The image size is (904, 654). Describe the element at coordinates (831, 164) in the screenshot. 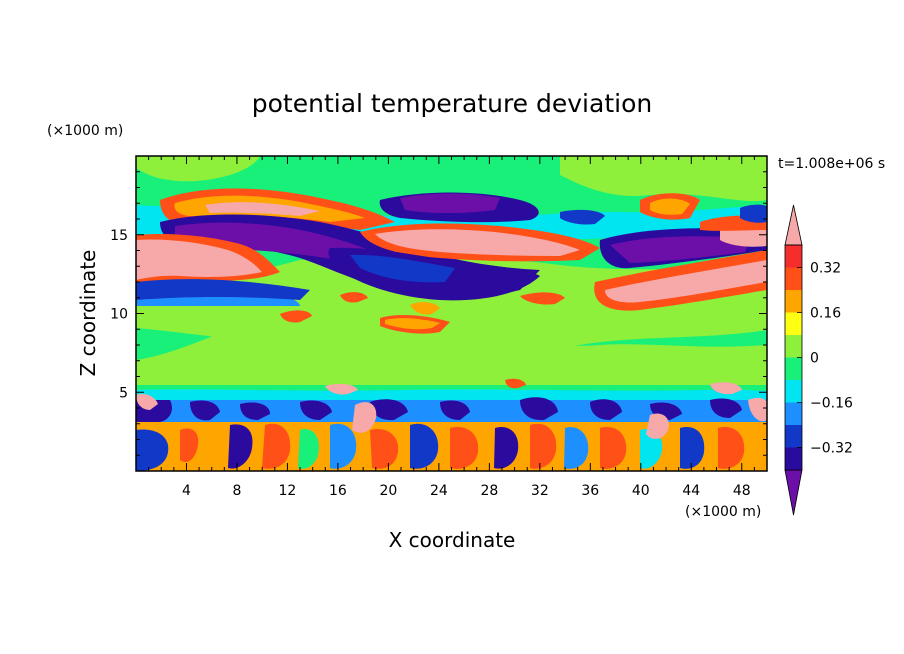

I see `time-label: t=1.008e+06 s` at that location.